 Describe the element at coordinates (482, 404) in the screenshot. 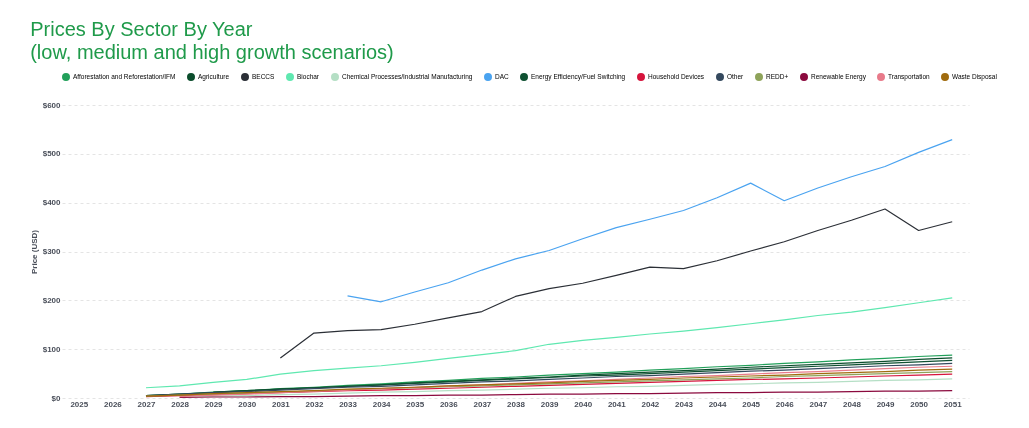

I see `x-tick-label: 2037` at that location.